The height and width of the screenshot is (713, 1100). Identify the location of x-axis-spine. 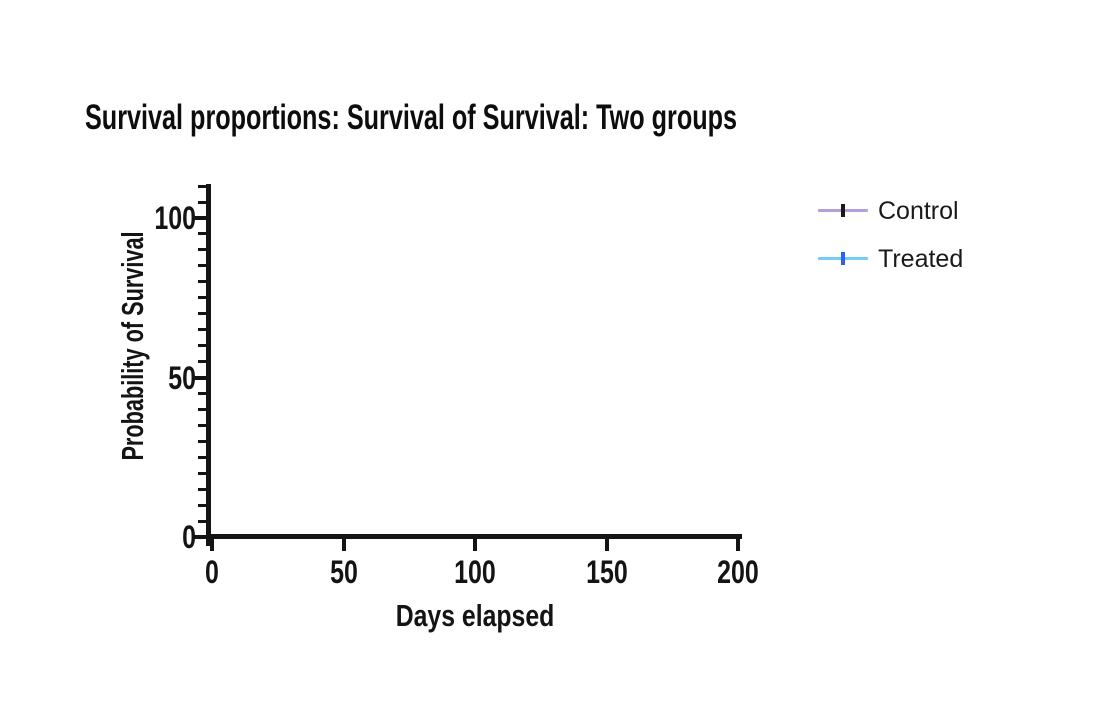
(474, 536).